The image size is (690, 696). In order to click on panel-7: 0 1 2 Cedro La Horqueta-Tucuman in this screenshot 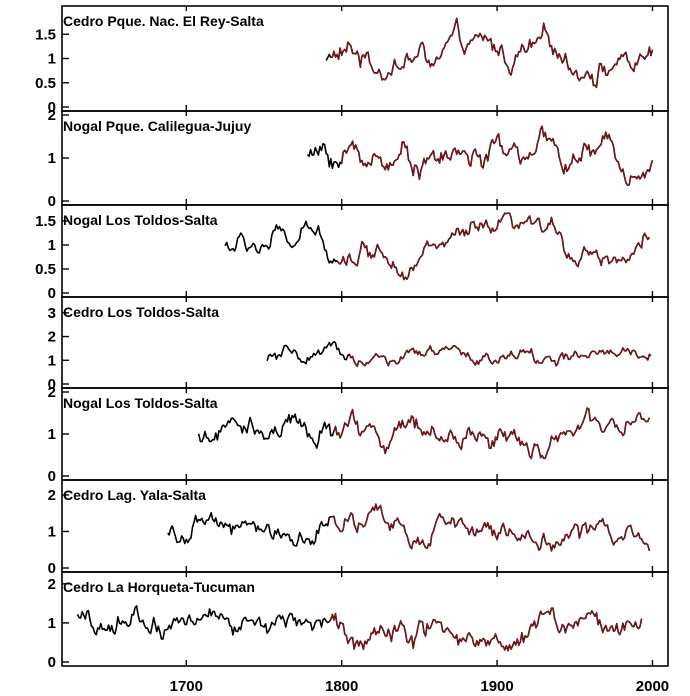, I will do `click(358, 621)`.